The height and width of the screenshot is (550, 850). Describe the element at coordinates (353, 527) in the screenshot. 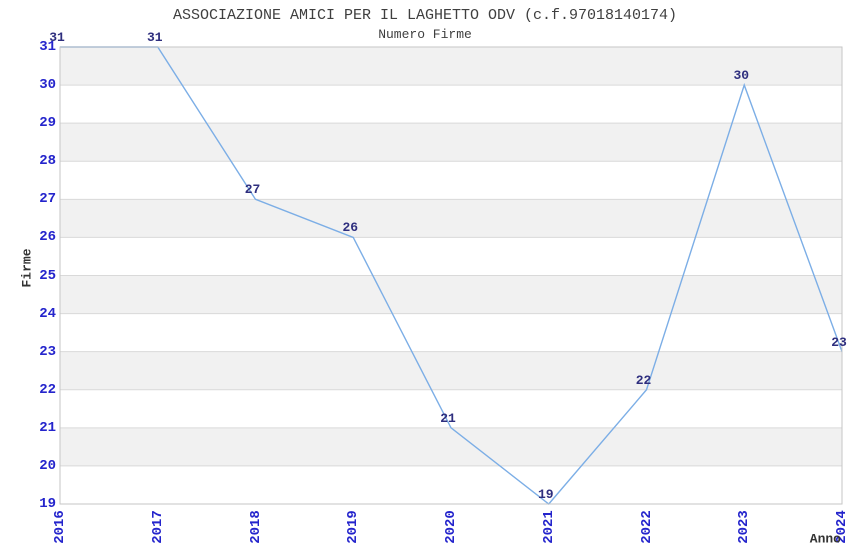

I see `x-tick-label: 2019` at that location.